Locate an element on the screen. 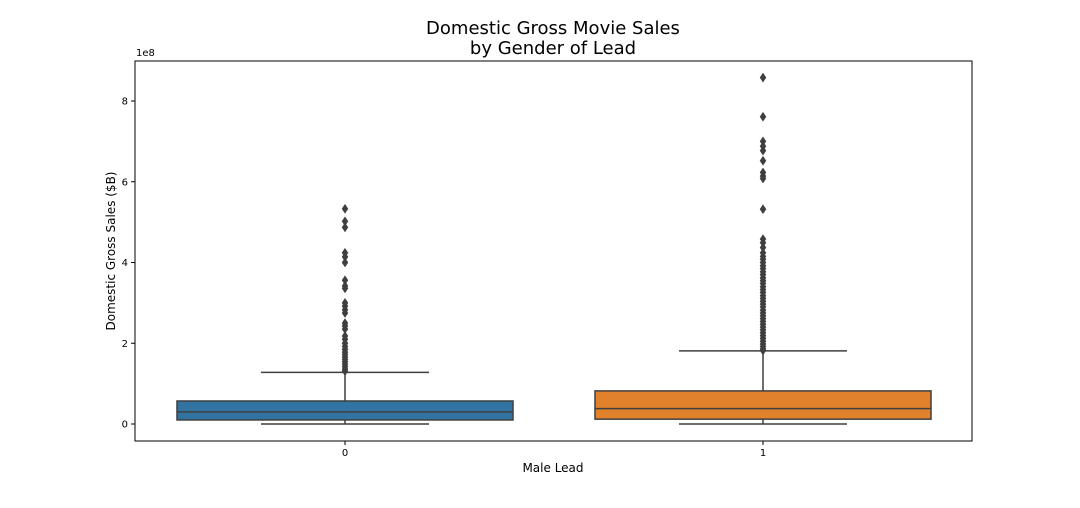  y-tick-label: 6 is located at coordinates (125, 182).